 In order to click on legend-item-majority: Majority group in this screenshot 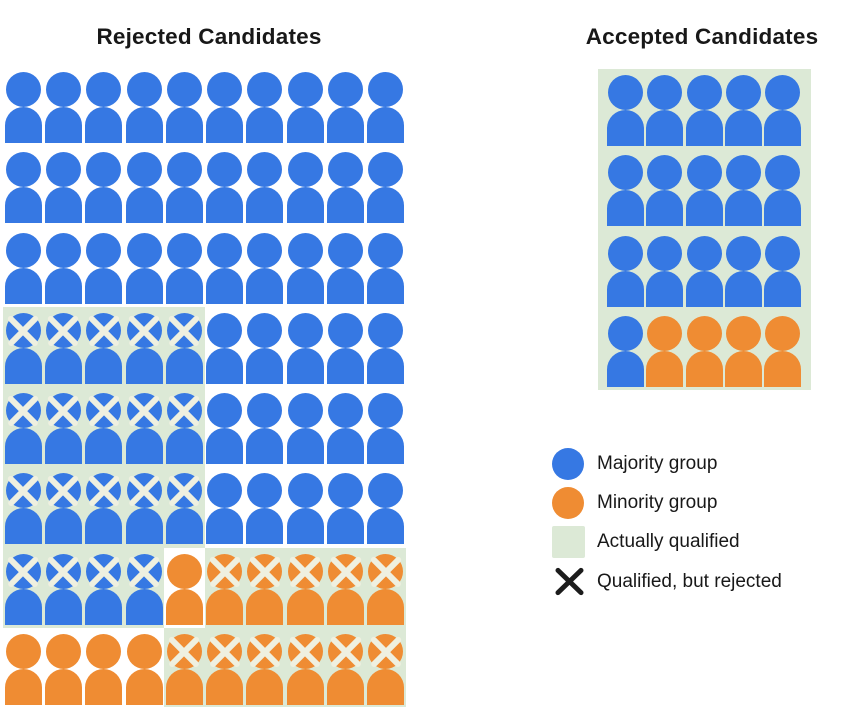, I will do `click(667, 463)`.